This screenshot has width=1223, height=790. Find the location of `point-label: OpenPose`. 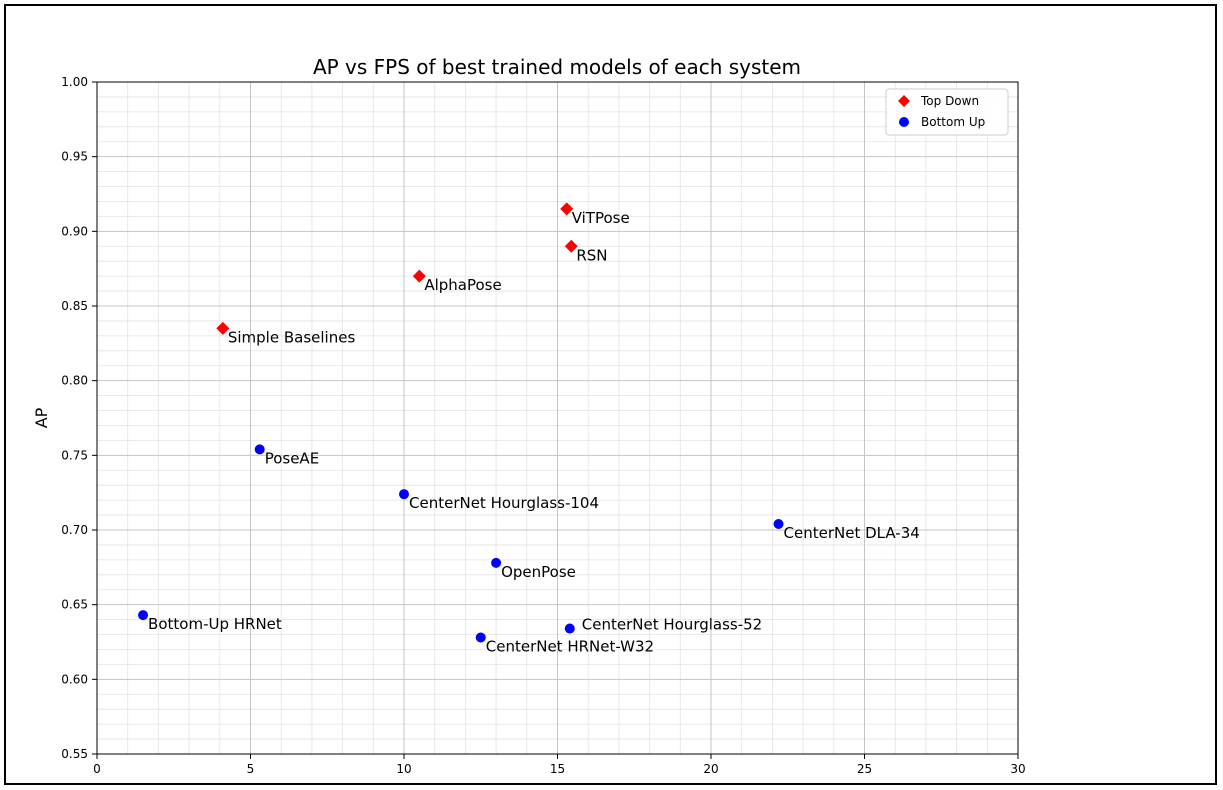

point-label: OpenPose is located at coordinates (538, 572).